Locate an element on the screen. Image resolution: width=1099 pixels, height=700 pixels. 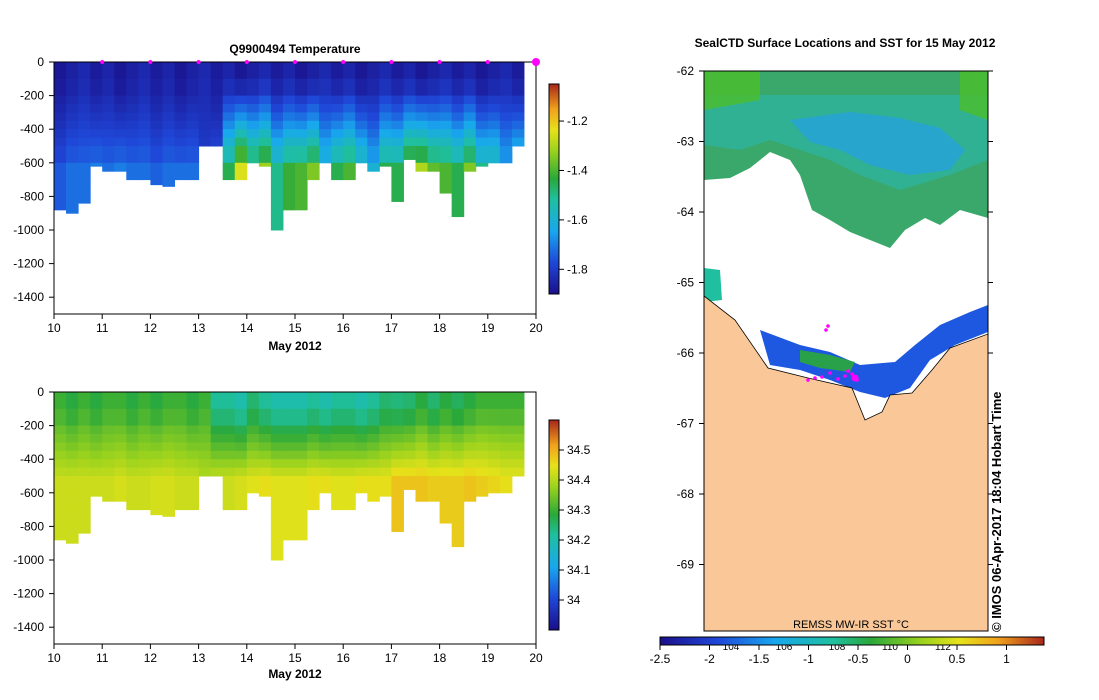
y-tick-label: -1000 is located at coordinates (28, 560).